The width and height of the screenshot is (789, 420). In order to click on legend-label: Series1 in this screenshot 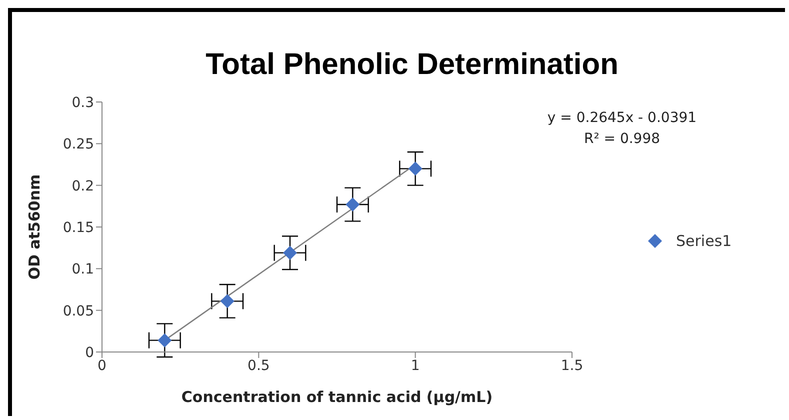, I will do `click(704, 241)`.